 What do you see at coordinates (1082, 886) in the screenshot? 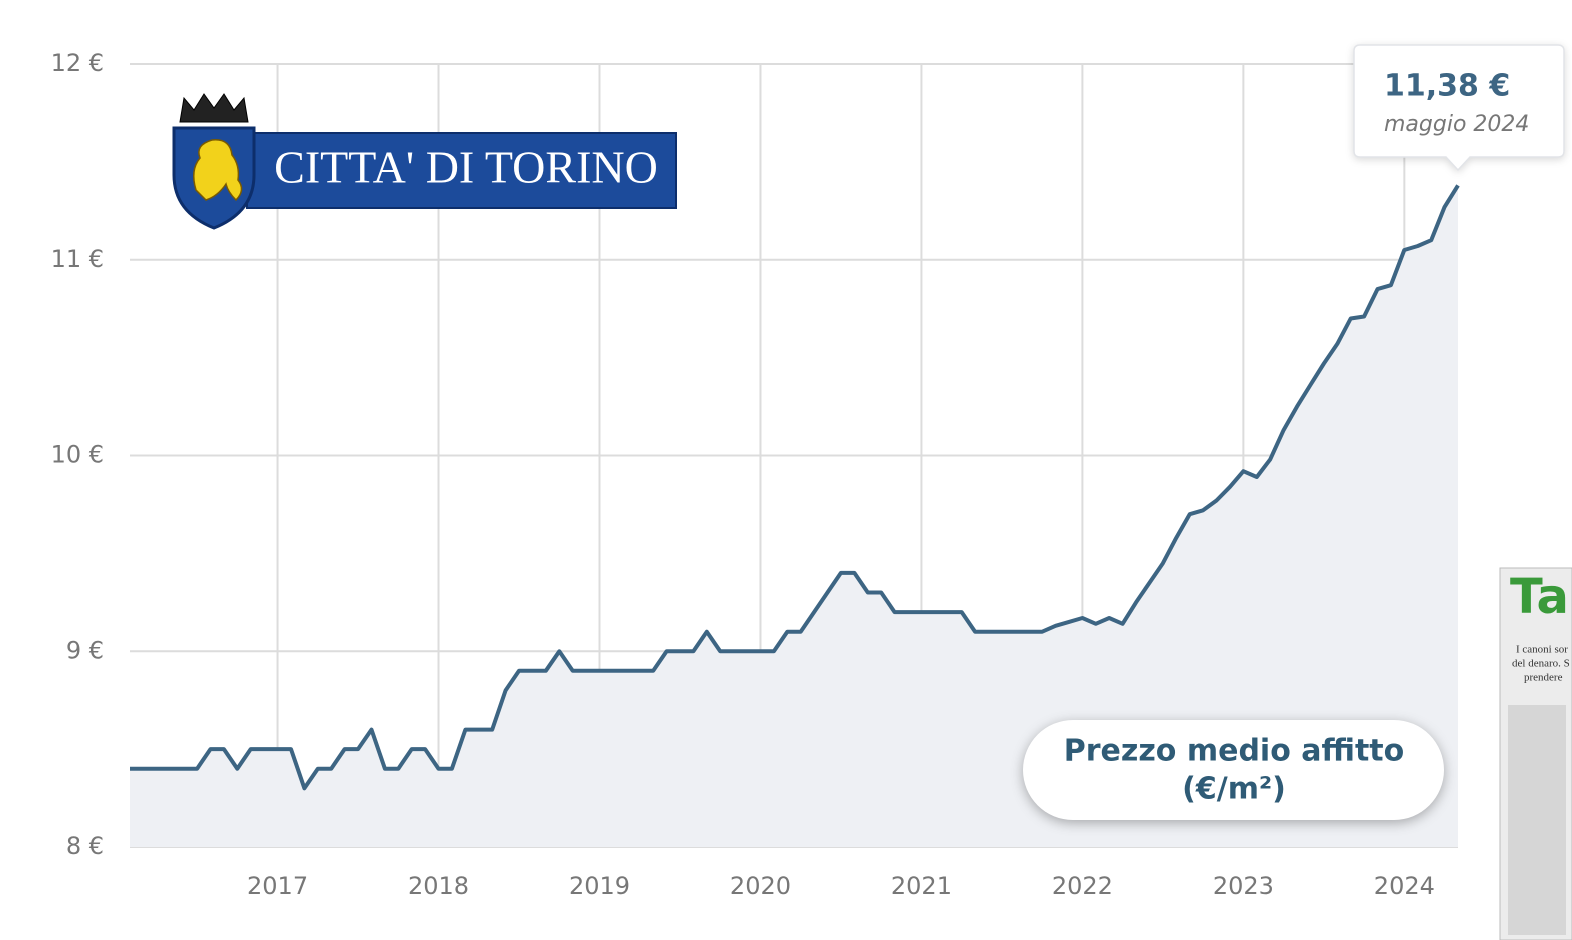
I see `x-tick-label: 2022` at bounding box center [1082, 886].